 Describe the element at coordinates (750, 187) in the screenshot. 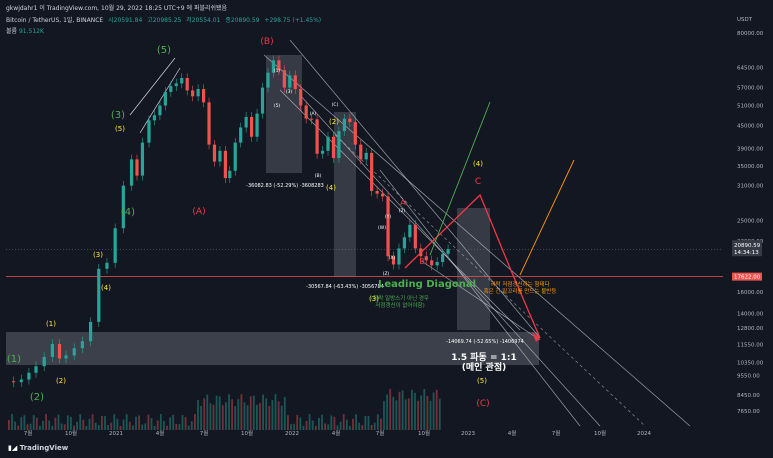

I see `y-tick-label: 31000.00` at that location.